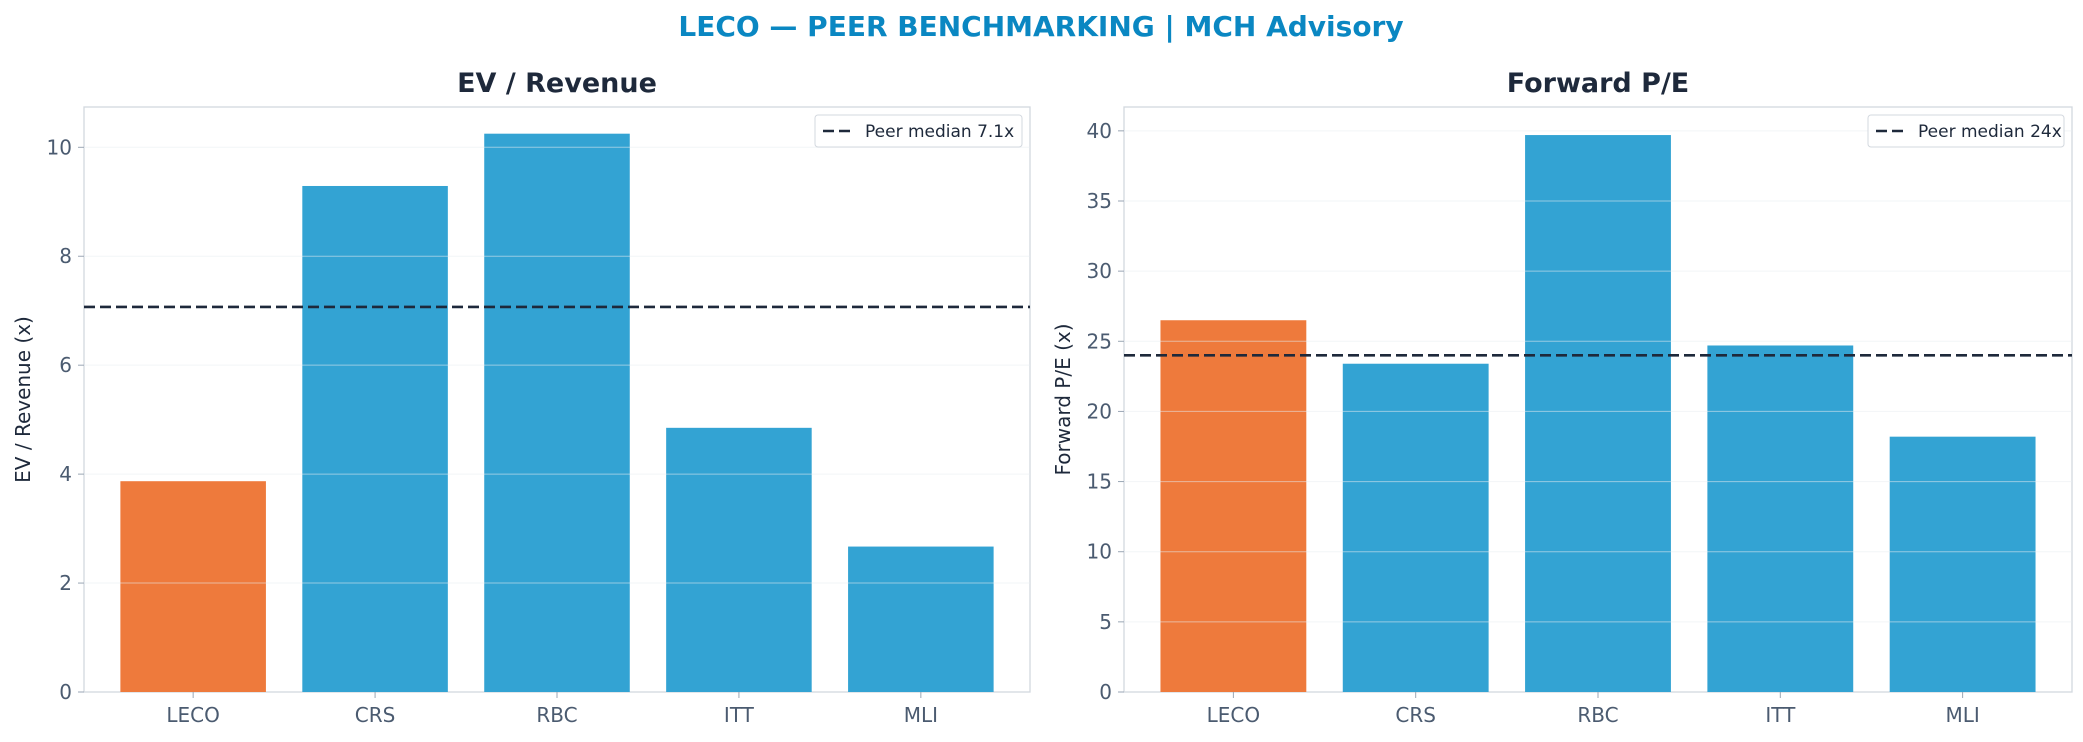  What do you see at coordinates (65, 256) in the screenshot?
I see `y-tick-label: 8` at bounding box center [65, 256].